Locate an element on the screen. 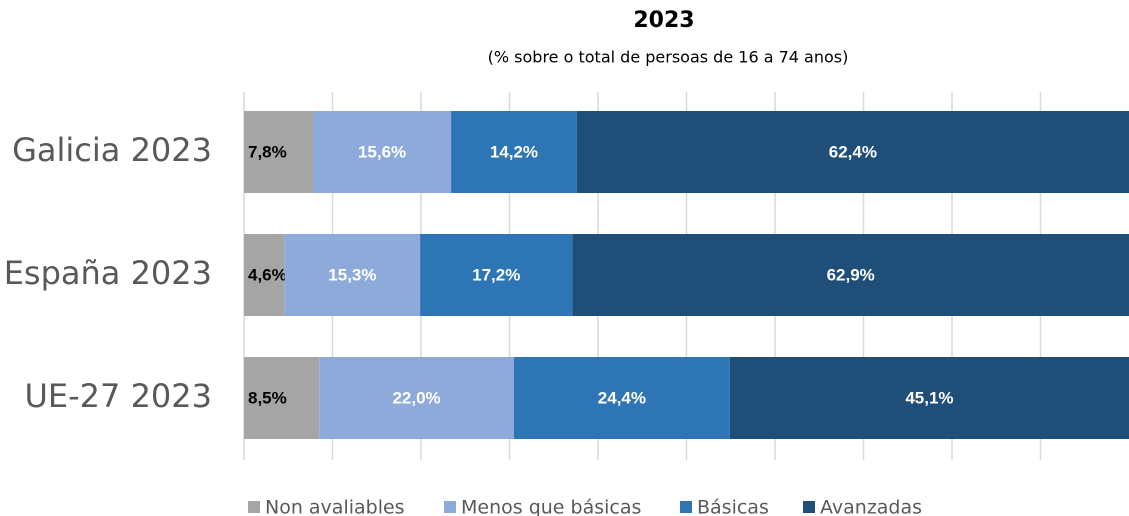 The width and height of the screenshot is (1129, 516). data-label: 4,6% is located at coordinates (267, 274).